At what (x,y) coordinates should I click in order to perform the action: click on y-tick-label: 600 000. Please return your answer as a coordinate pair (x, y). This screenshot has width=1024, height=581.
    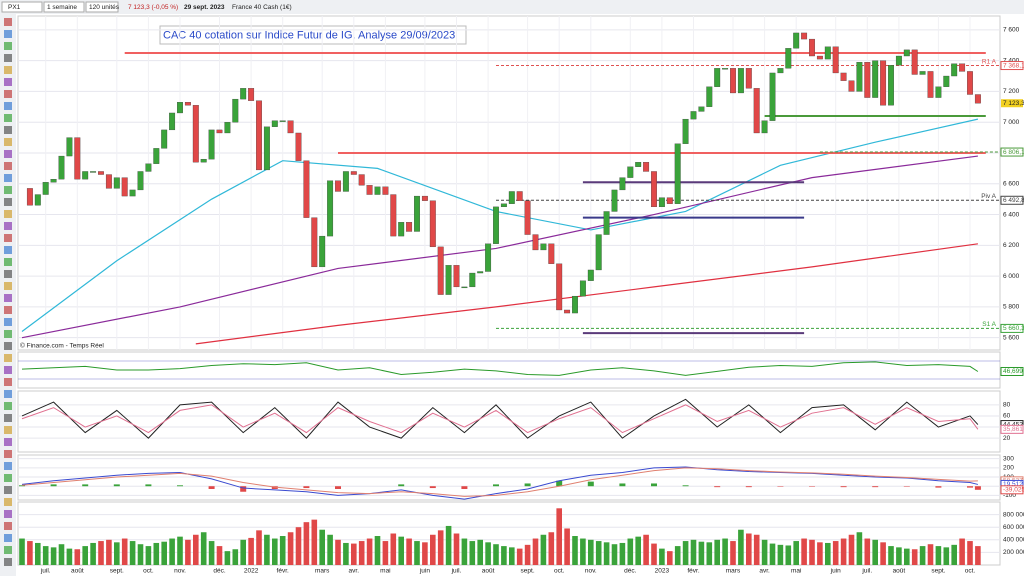
    Looking at the image, I should click on (1013, 527).